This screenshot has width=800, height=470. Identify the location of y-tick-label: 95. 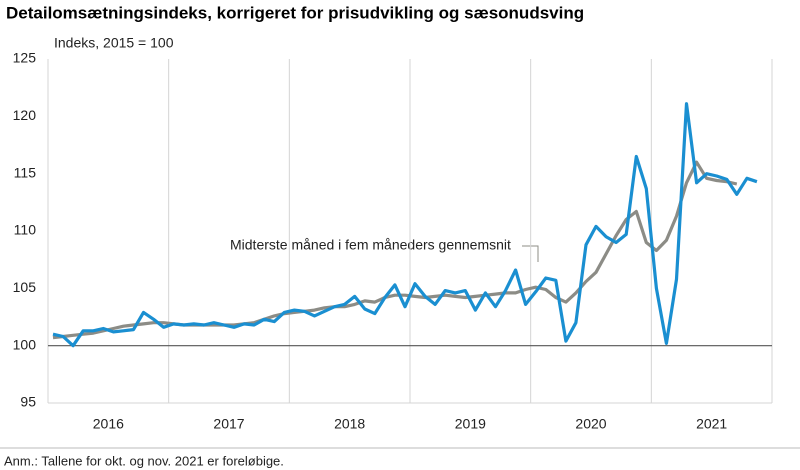
(28, 402).